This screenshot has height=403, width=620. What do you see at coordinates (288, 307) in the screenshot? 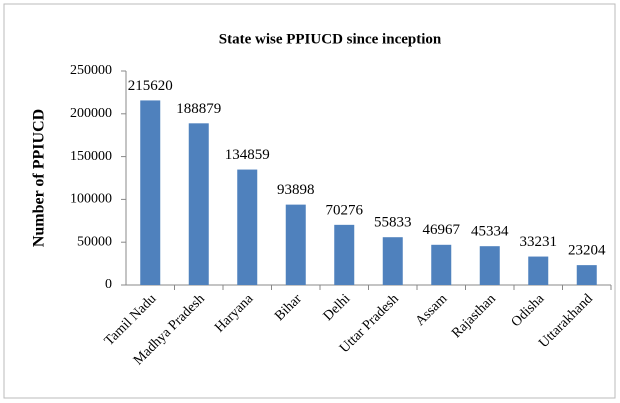
I see `x-tick-label: Bihar` at bounding box center [288, 307].